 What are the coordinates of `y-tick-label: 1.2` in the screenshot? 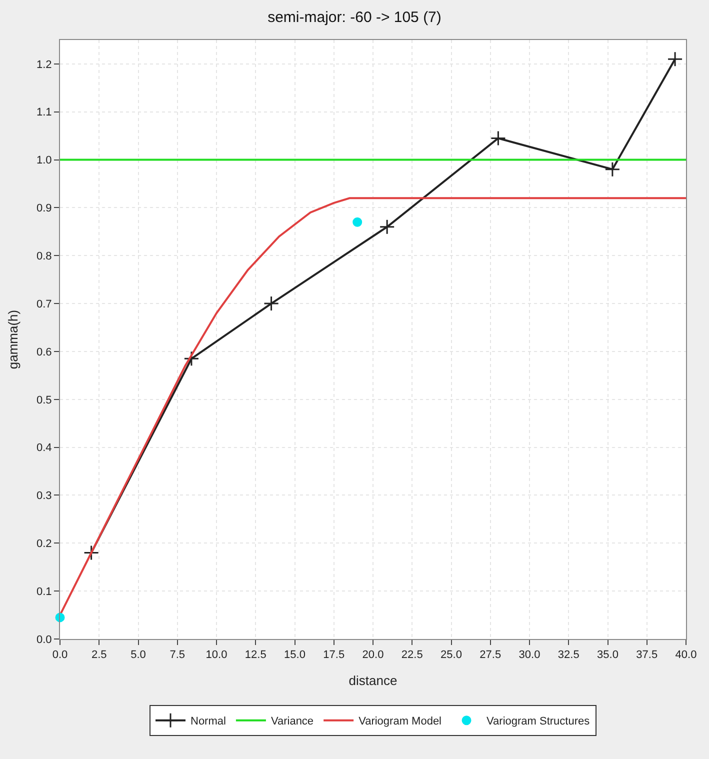 It's located at (44, 64).